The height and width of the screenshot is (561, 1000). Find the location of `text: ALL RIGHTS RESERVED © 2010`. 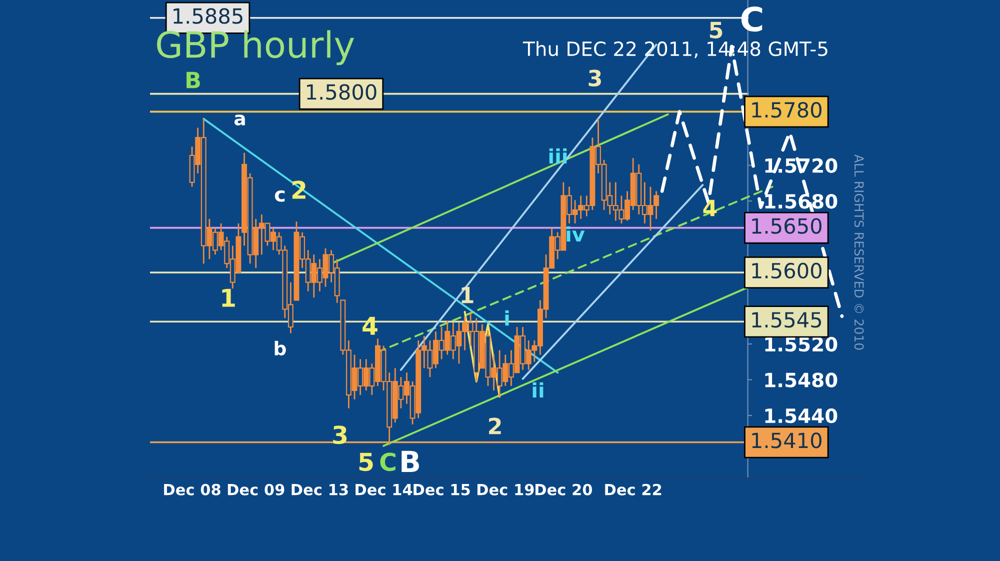

text: ALL RIGHTS RESERVED © 2010 is located at coordinates (859, 252).